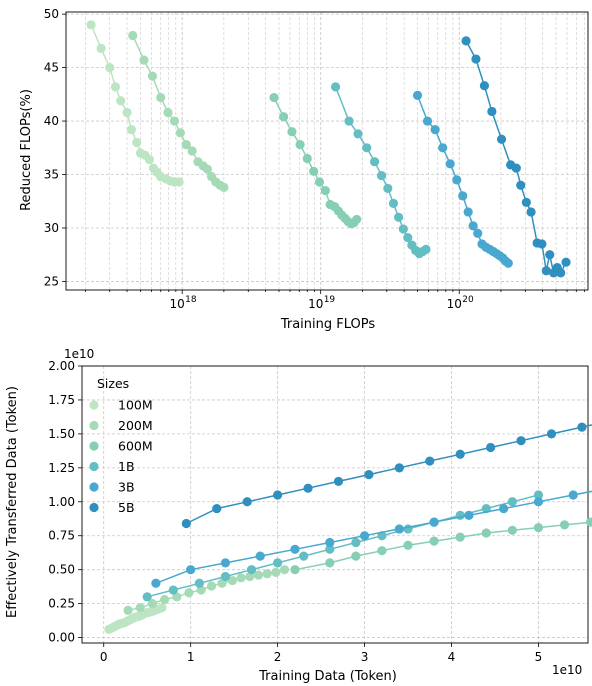 Image resolution: width=592 pixels, height=686 pixels. What do you see at coordinates (61, 536) in the screenshot?
I see `bottom-y-tick-label: 0.75` at bounding box center [61, 536].